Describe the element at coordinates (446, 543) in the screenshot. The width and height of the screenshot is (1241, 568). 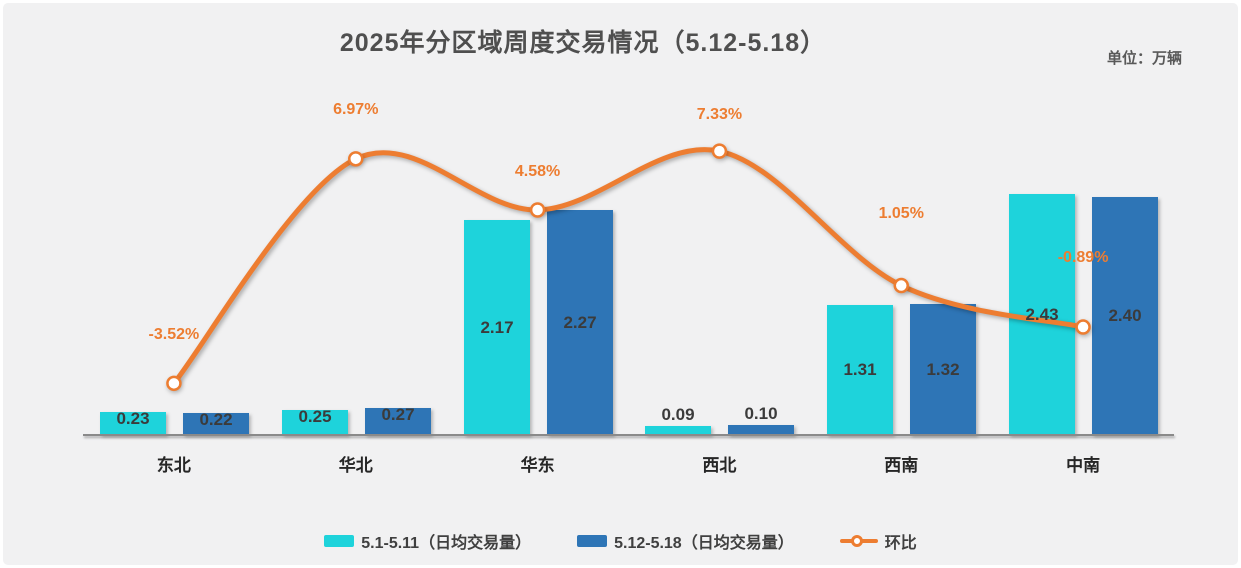
I see `legend-label-week1: 5.1-5.11（日均交易量）` at that location.